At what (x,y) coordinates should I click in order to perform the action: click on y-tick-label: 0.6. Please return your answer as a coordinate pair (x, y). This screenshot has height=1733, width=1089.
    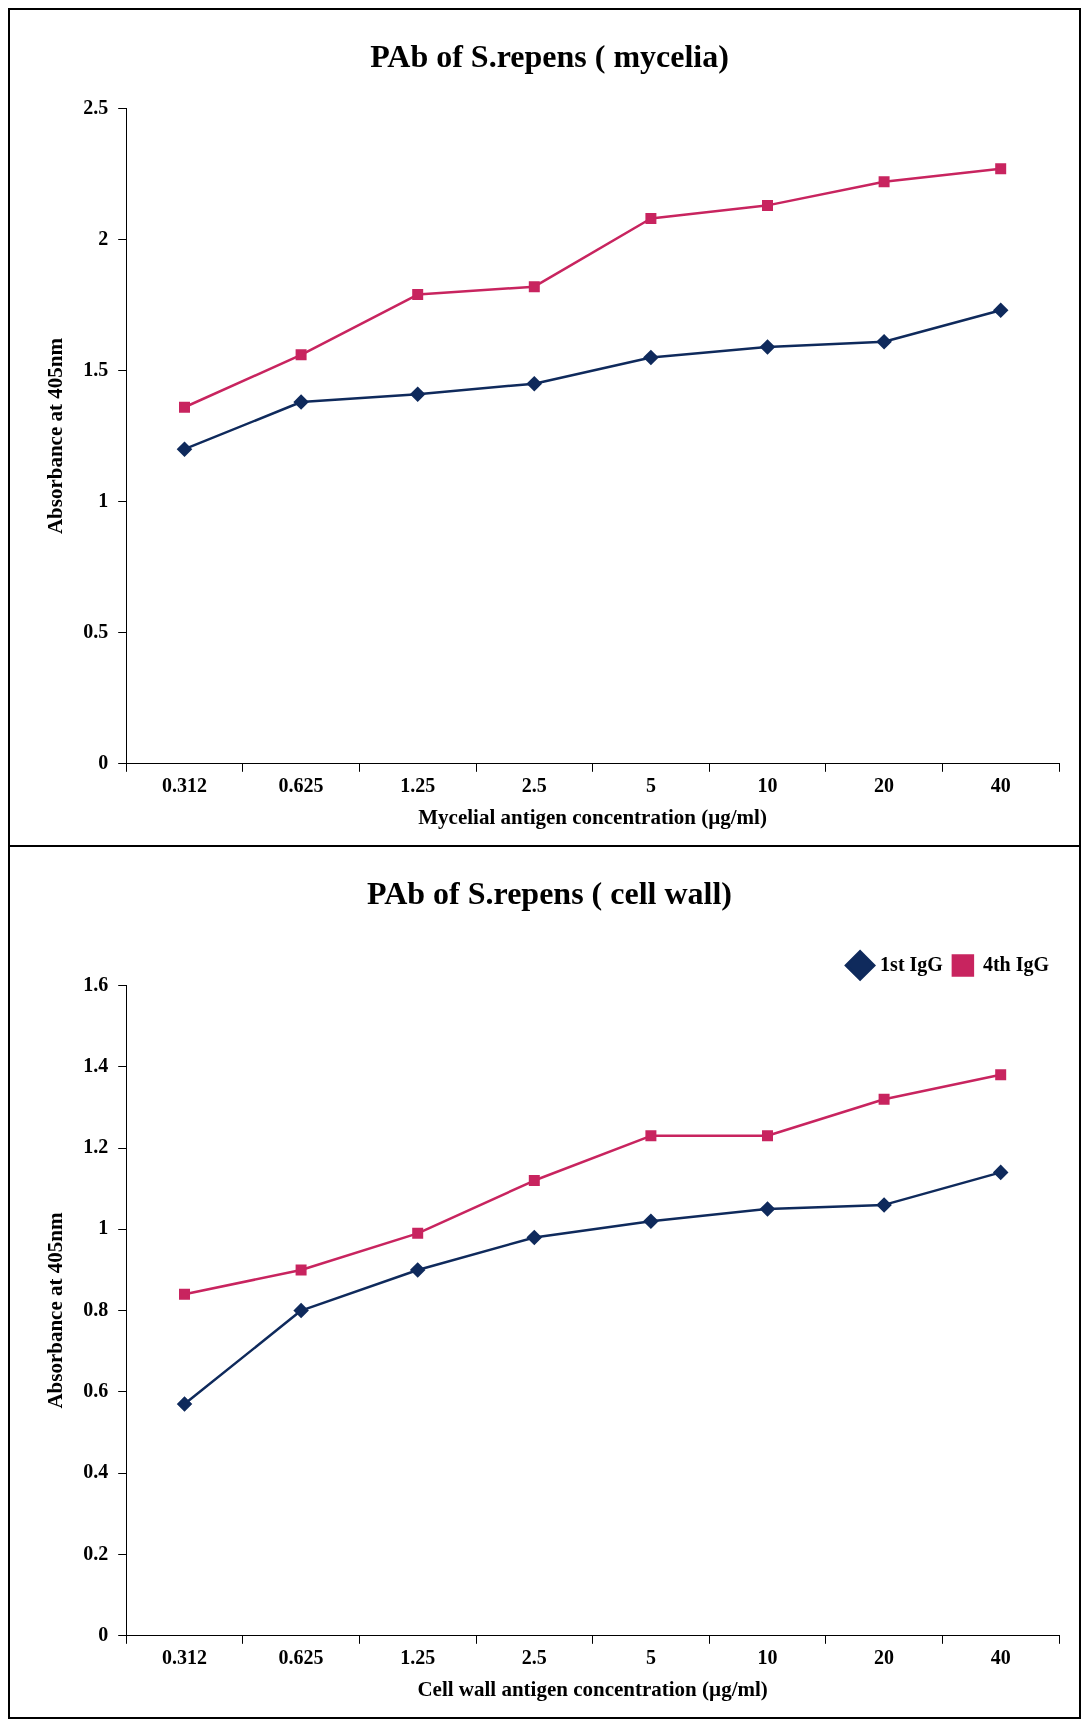
    Looking at the image, I should click on (96, 1390).